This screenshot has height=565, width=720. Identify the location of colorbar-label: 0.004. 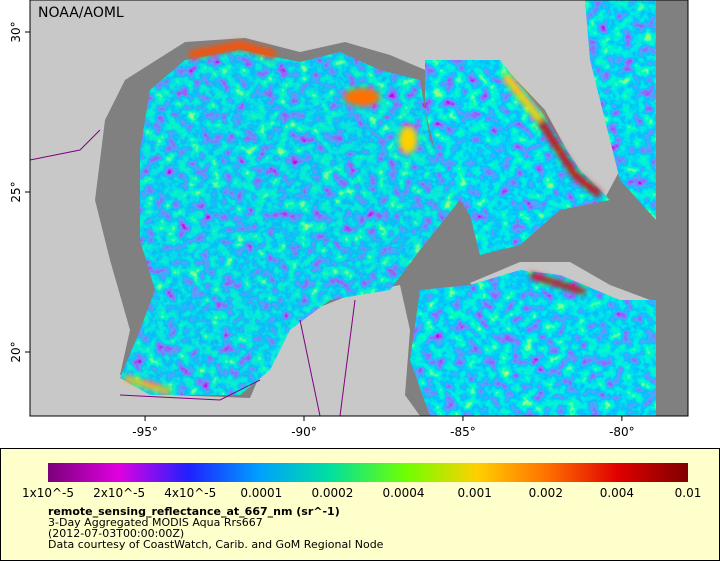
(617, 493).